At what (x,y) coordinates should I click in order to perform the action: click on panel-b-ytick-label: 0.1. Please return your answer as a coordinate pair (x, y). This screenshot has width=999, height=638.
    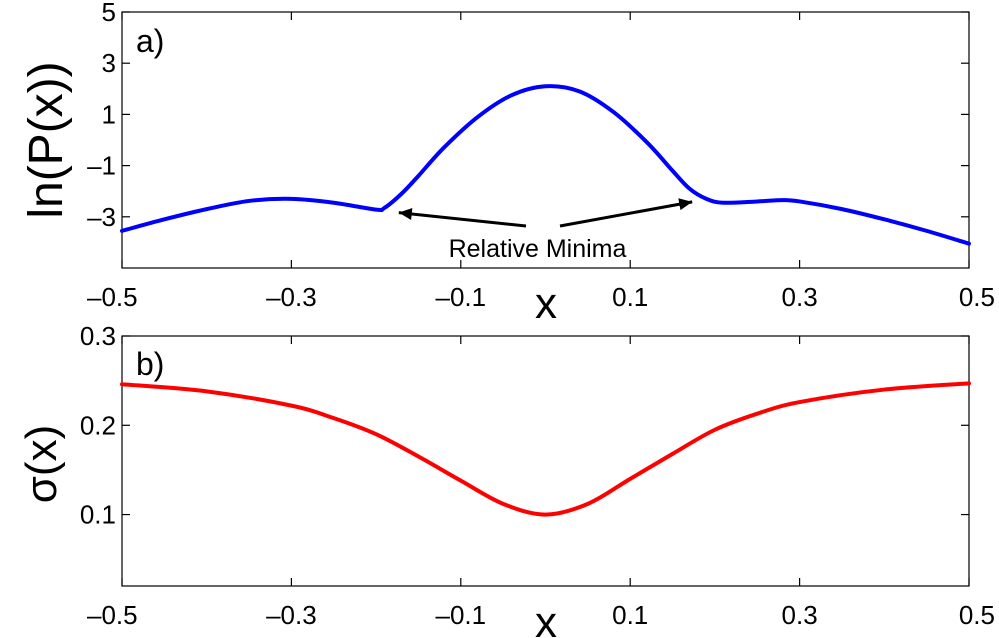
    Looking at the image, I should click on (98, 515).